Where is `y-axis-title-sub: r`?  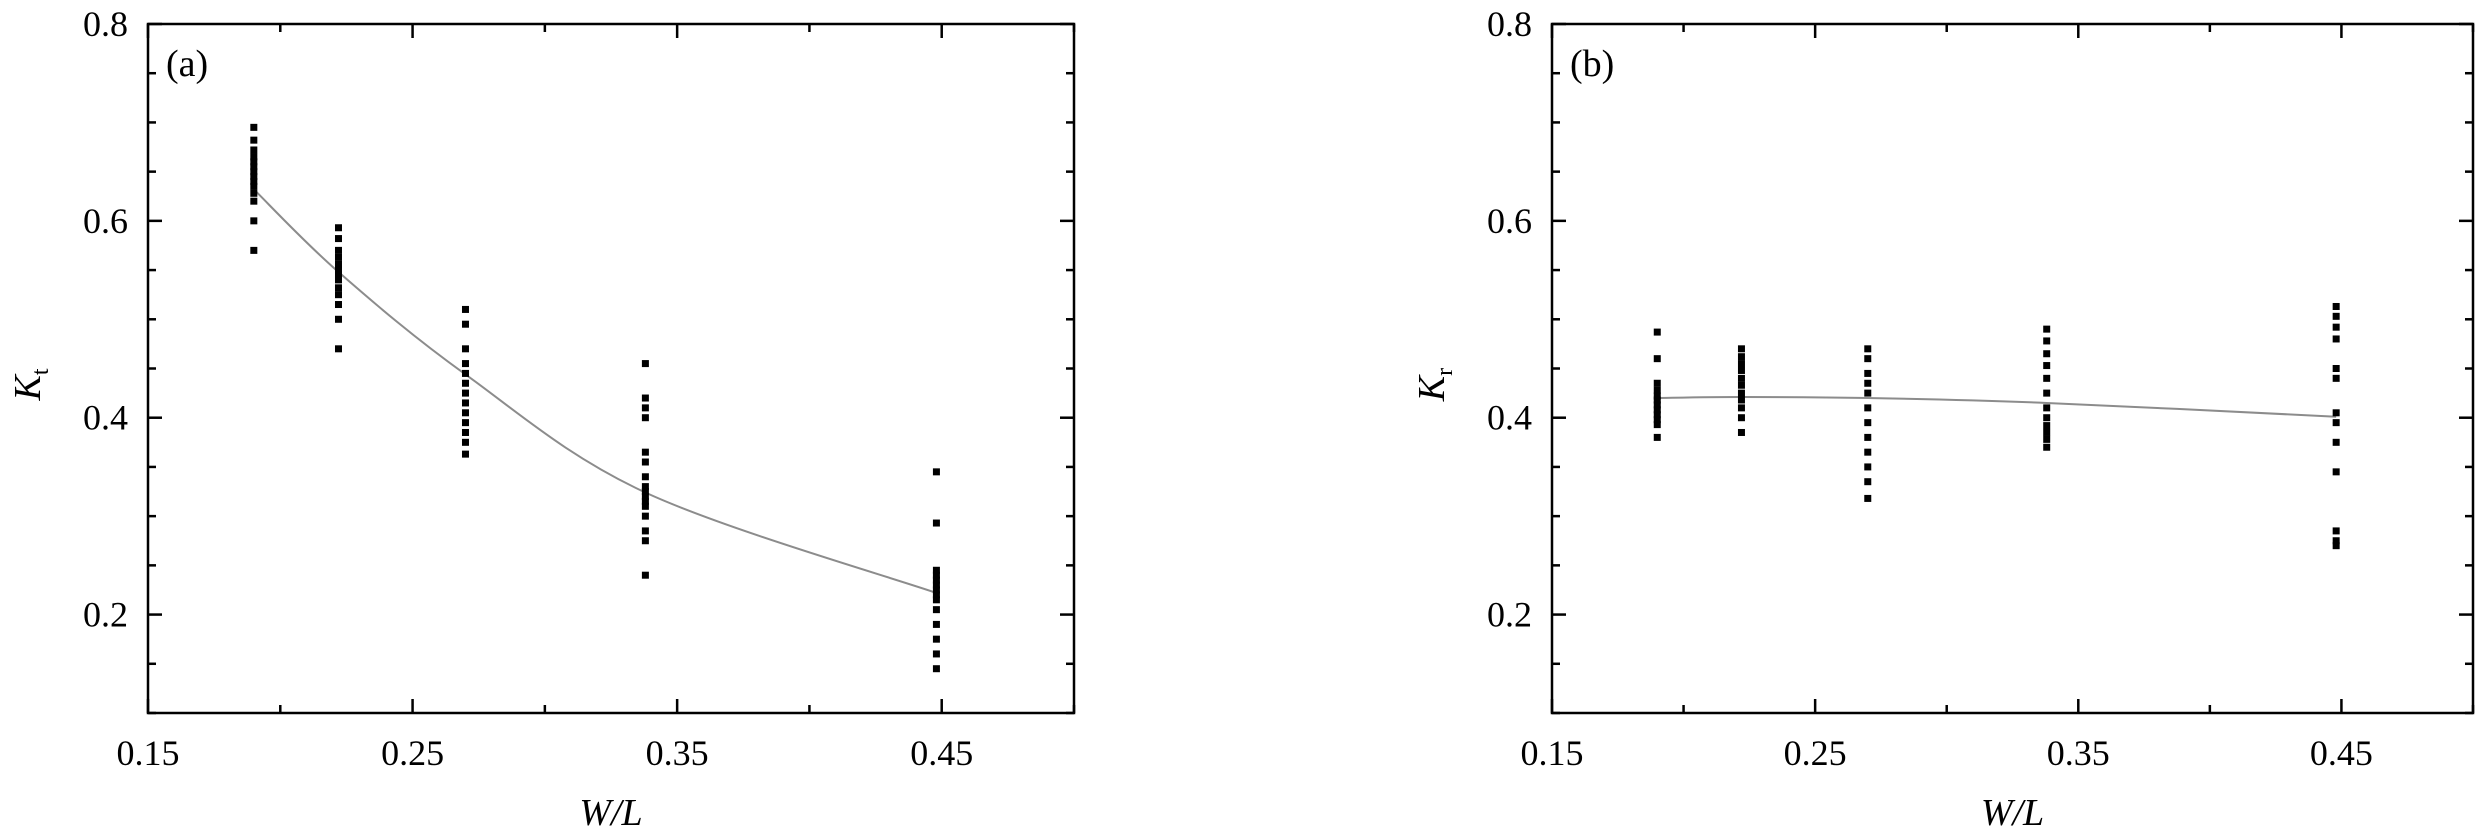
y-axis-title-sub: r is located at coordinates (1445, 372).